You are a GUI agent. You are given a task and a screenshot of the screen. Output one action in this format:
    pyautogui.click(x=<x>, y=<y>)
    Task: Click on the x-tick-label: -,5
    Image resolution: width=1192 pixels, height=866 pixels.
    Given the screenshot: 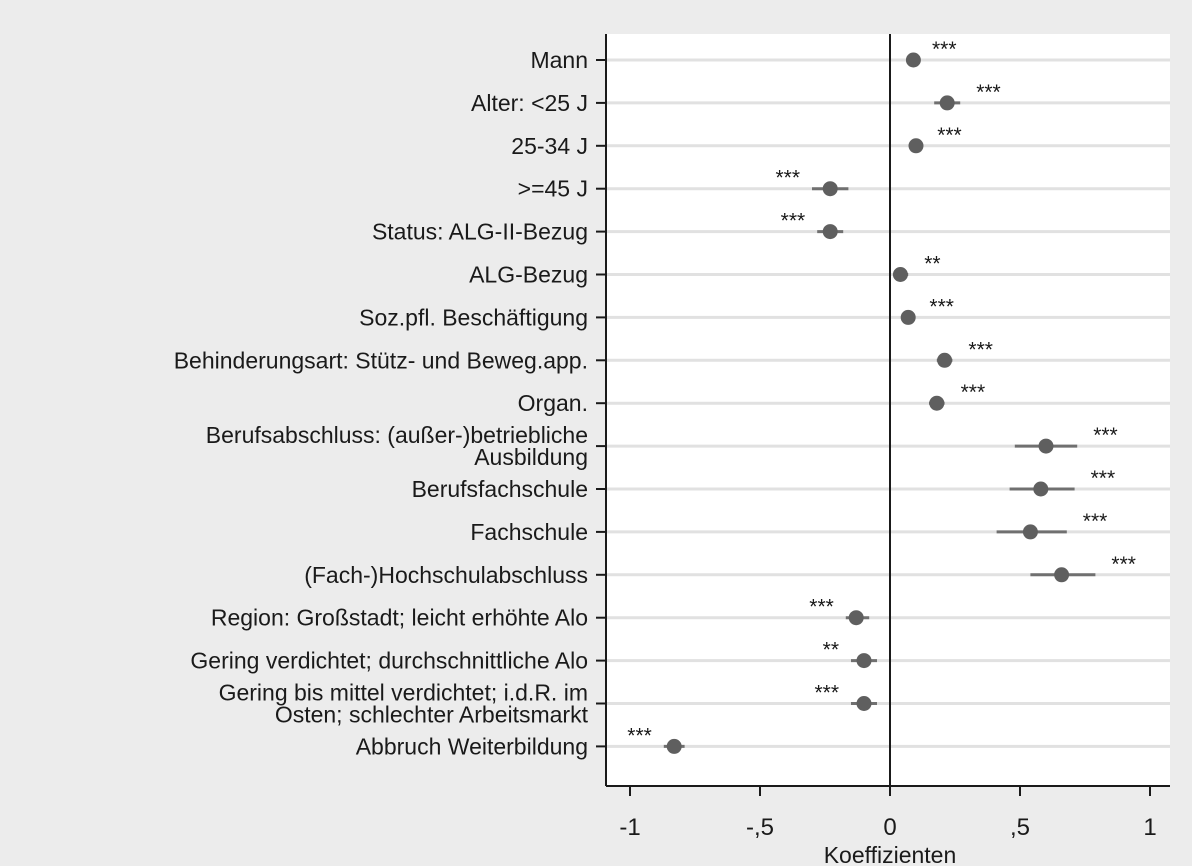 What is the action you would take?
    pyautogui.click(x=760, y=827)
    